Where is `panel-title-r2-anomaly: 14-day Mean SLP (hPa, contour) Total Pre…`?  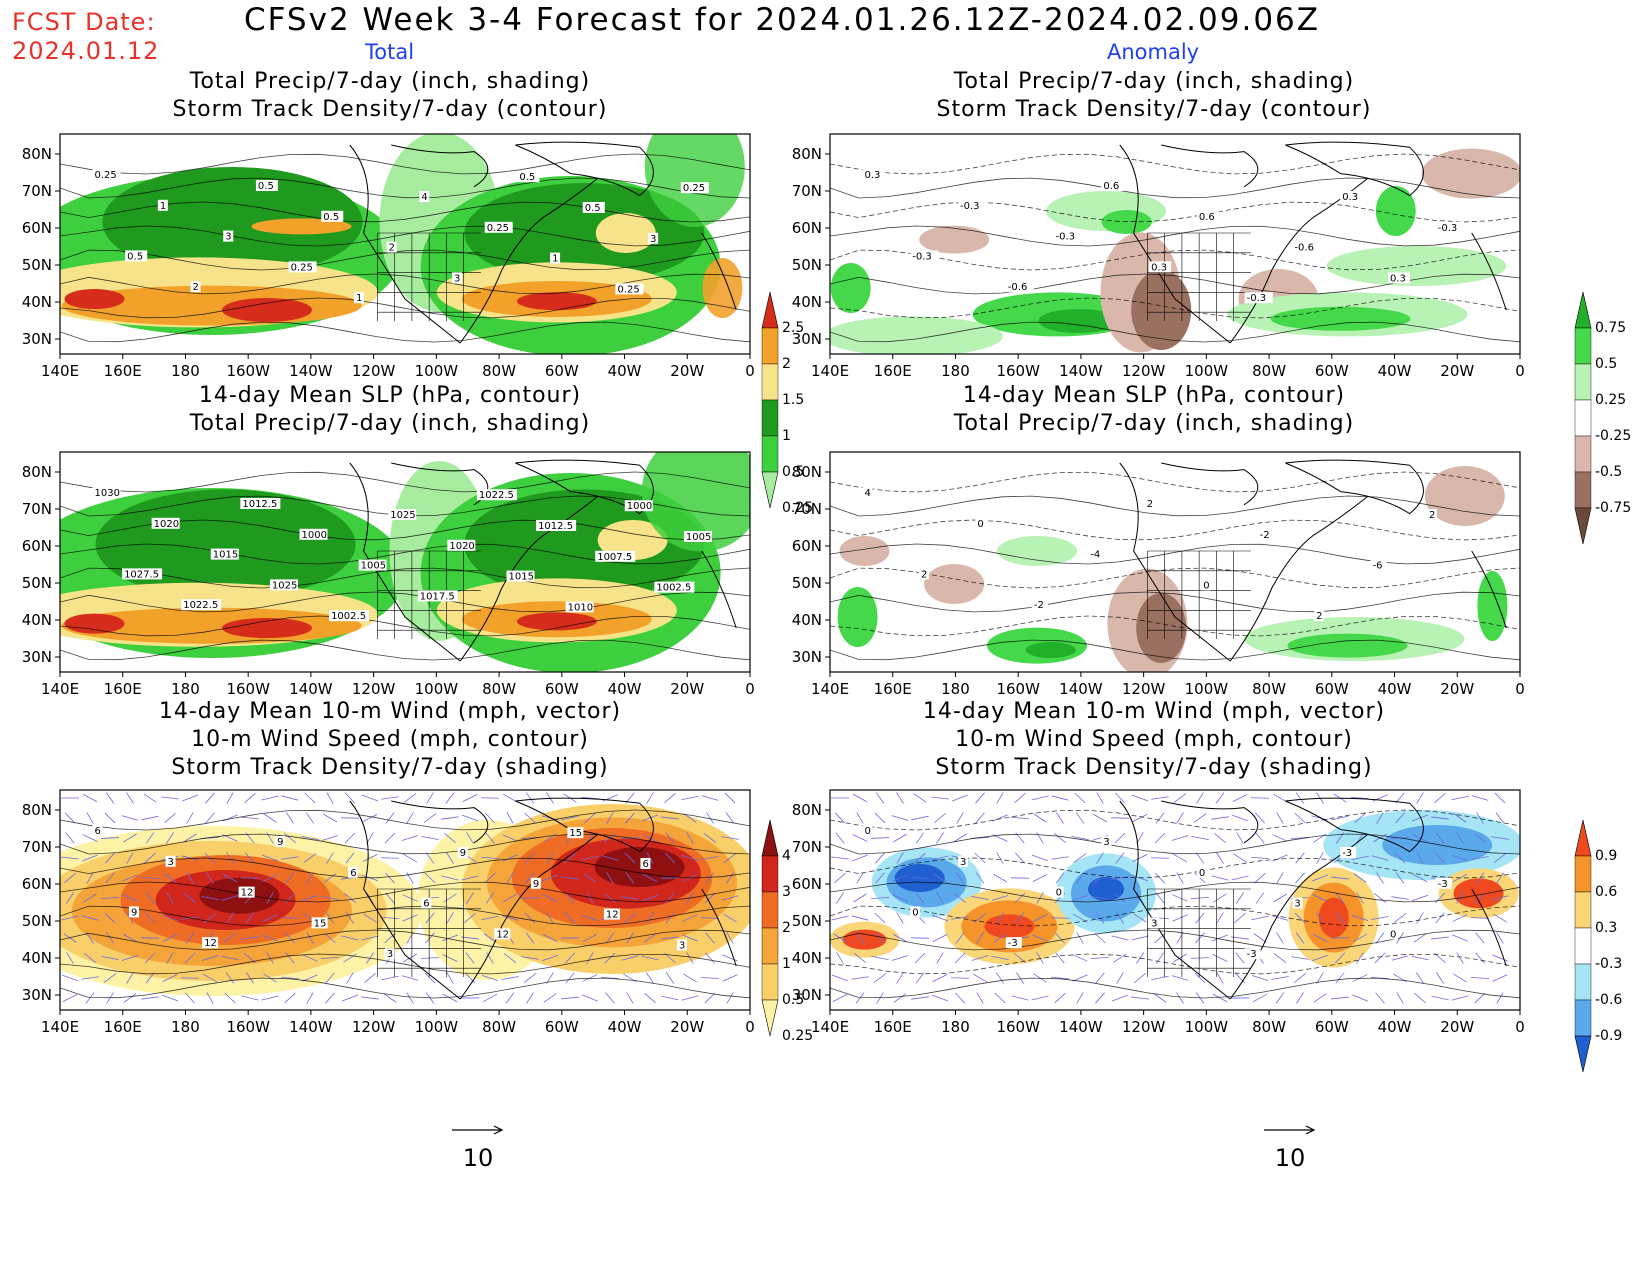
panel-title-r2-anomaly: 14-day Mean SLP (hPa, contour) Total Pre… is located at coordinates (1154, 409).